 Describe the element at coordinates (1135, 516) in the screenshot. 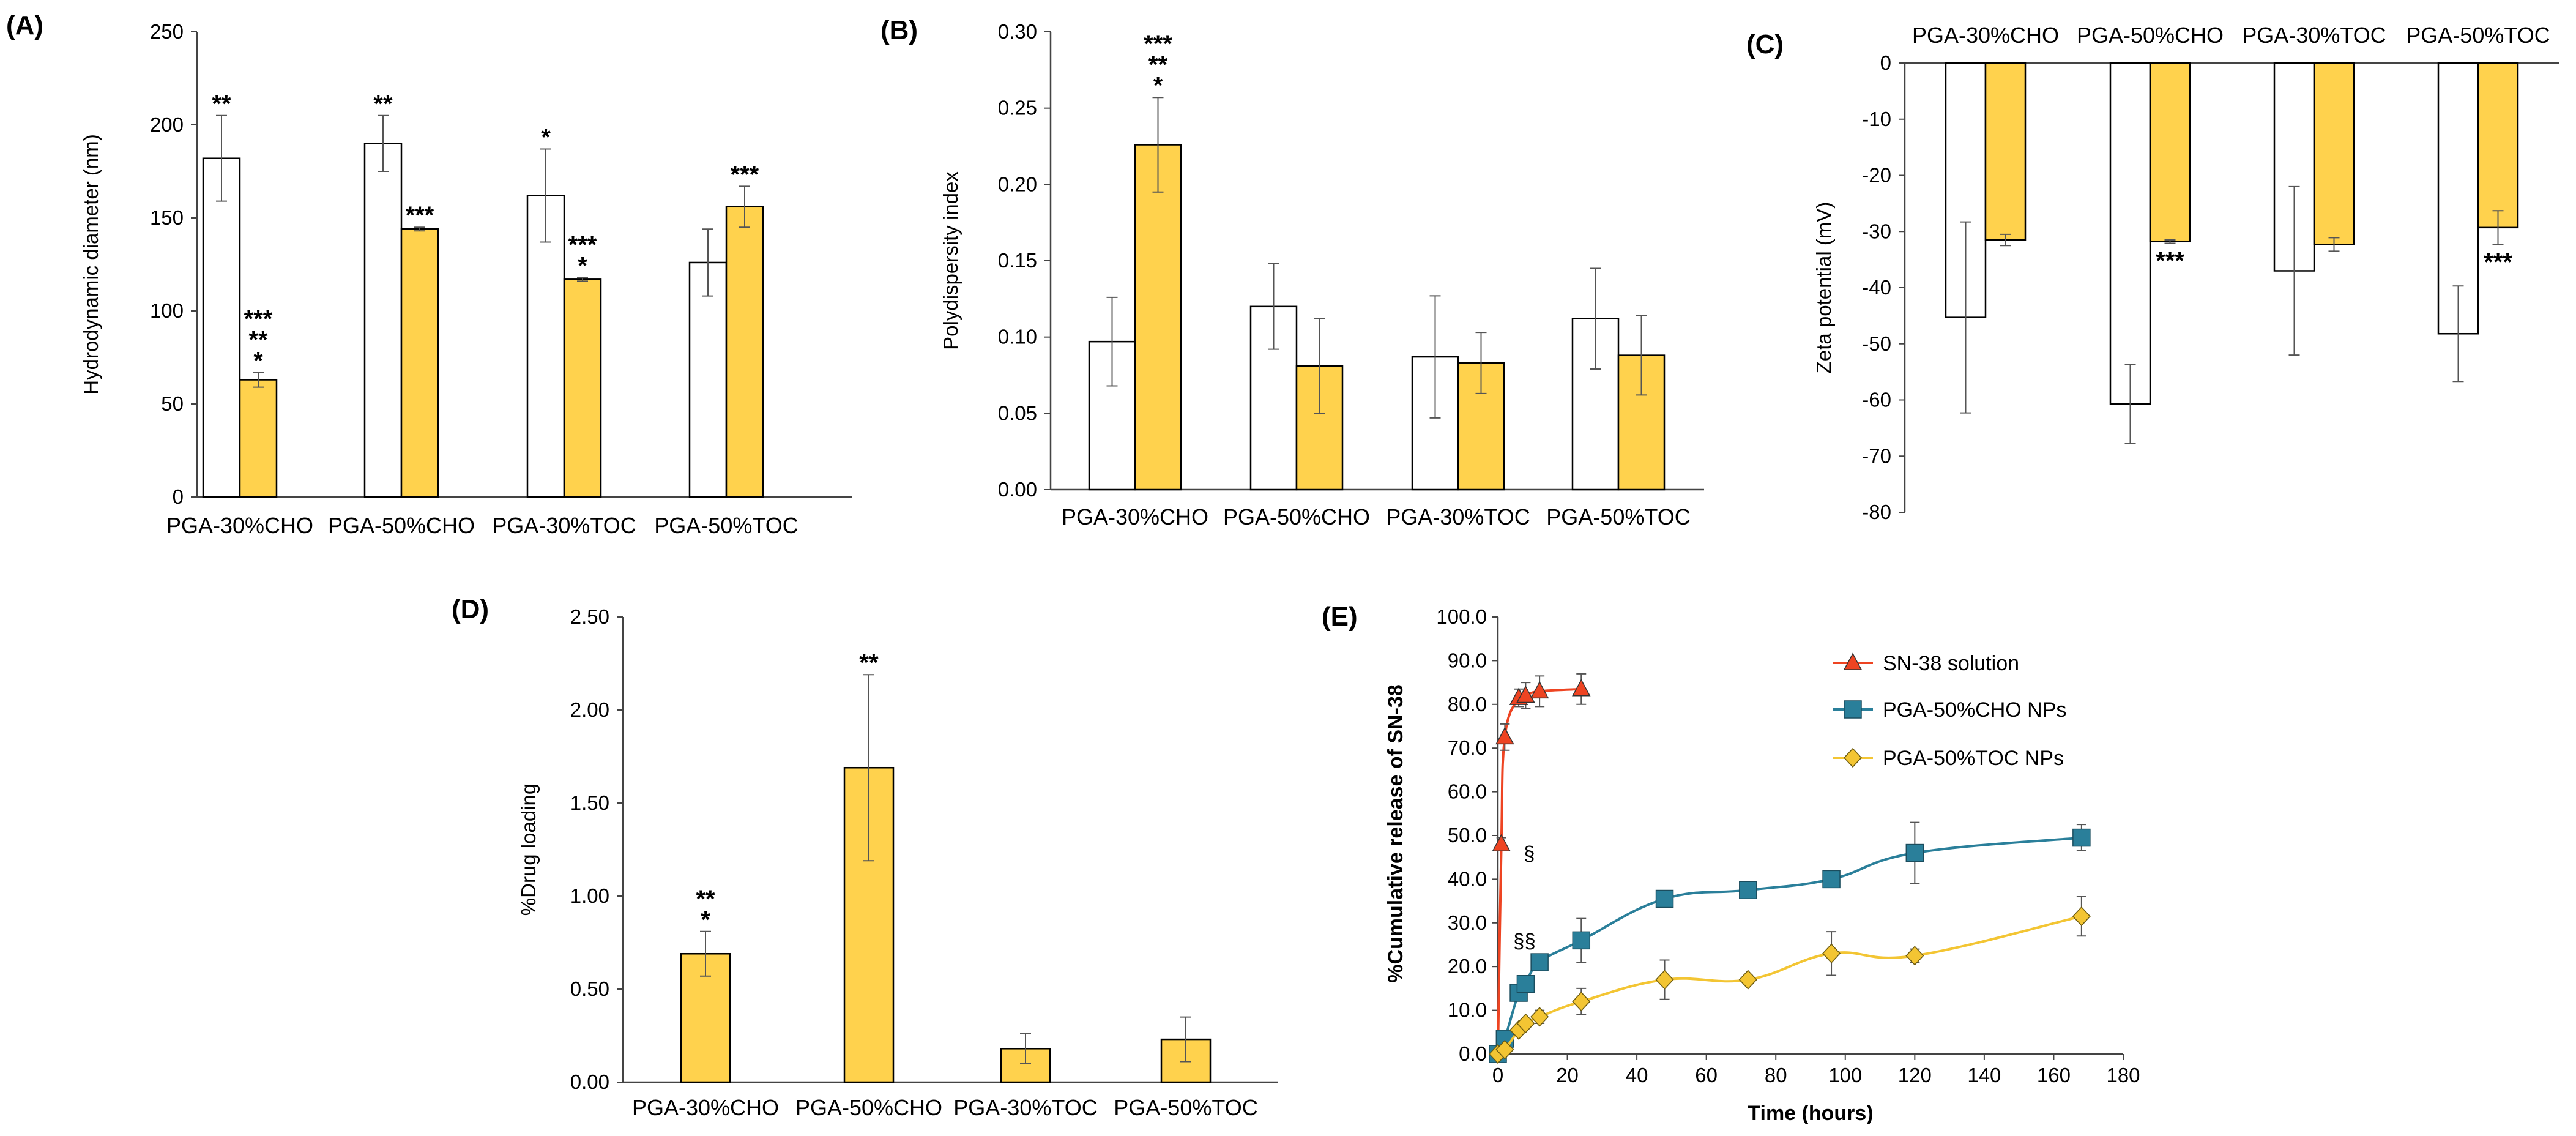

I see `category-label: PGA-30%CHO` at that location.